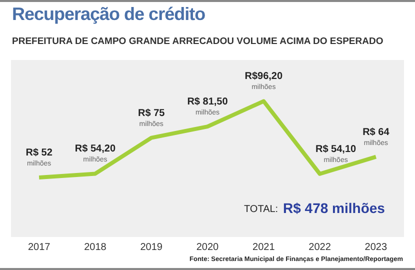 The width and height of the screenshot is (415, 270). What do you see at coordinates (320, 247) in the screenshot?
I see `x-tick-label: 2022` at bounding box center [320, 247].